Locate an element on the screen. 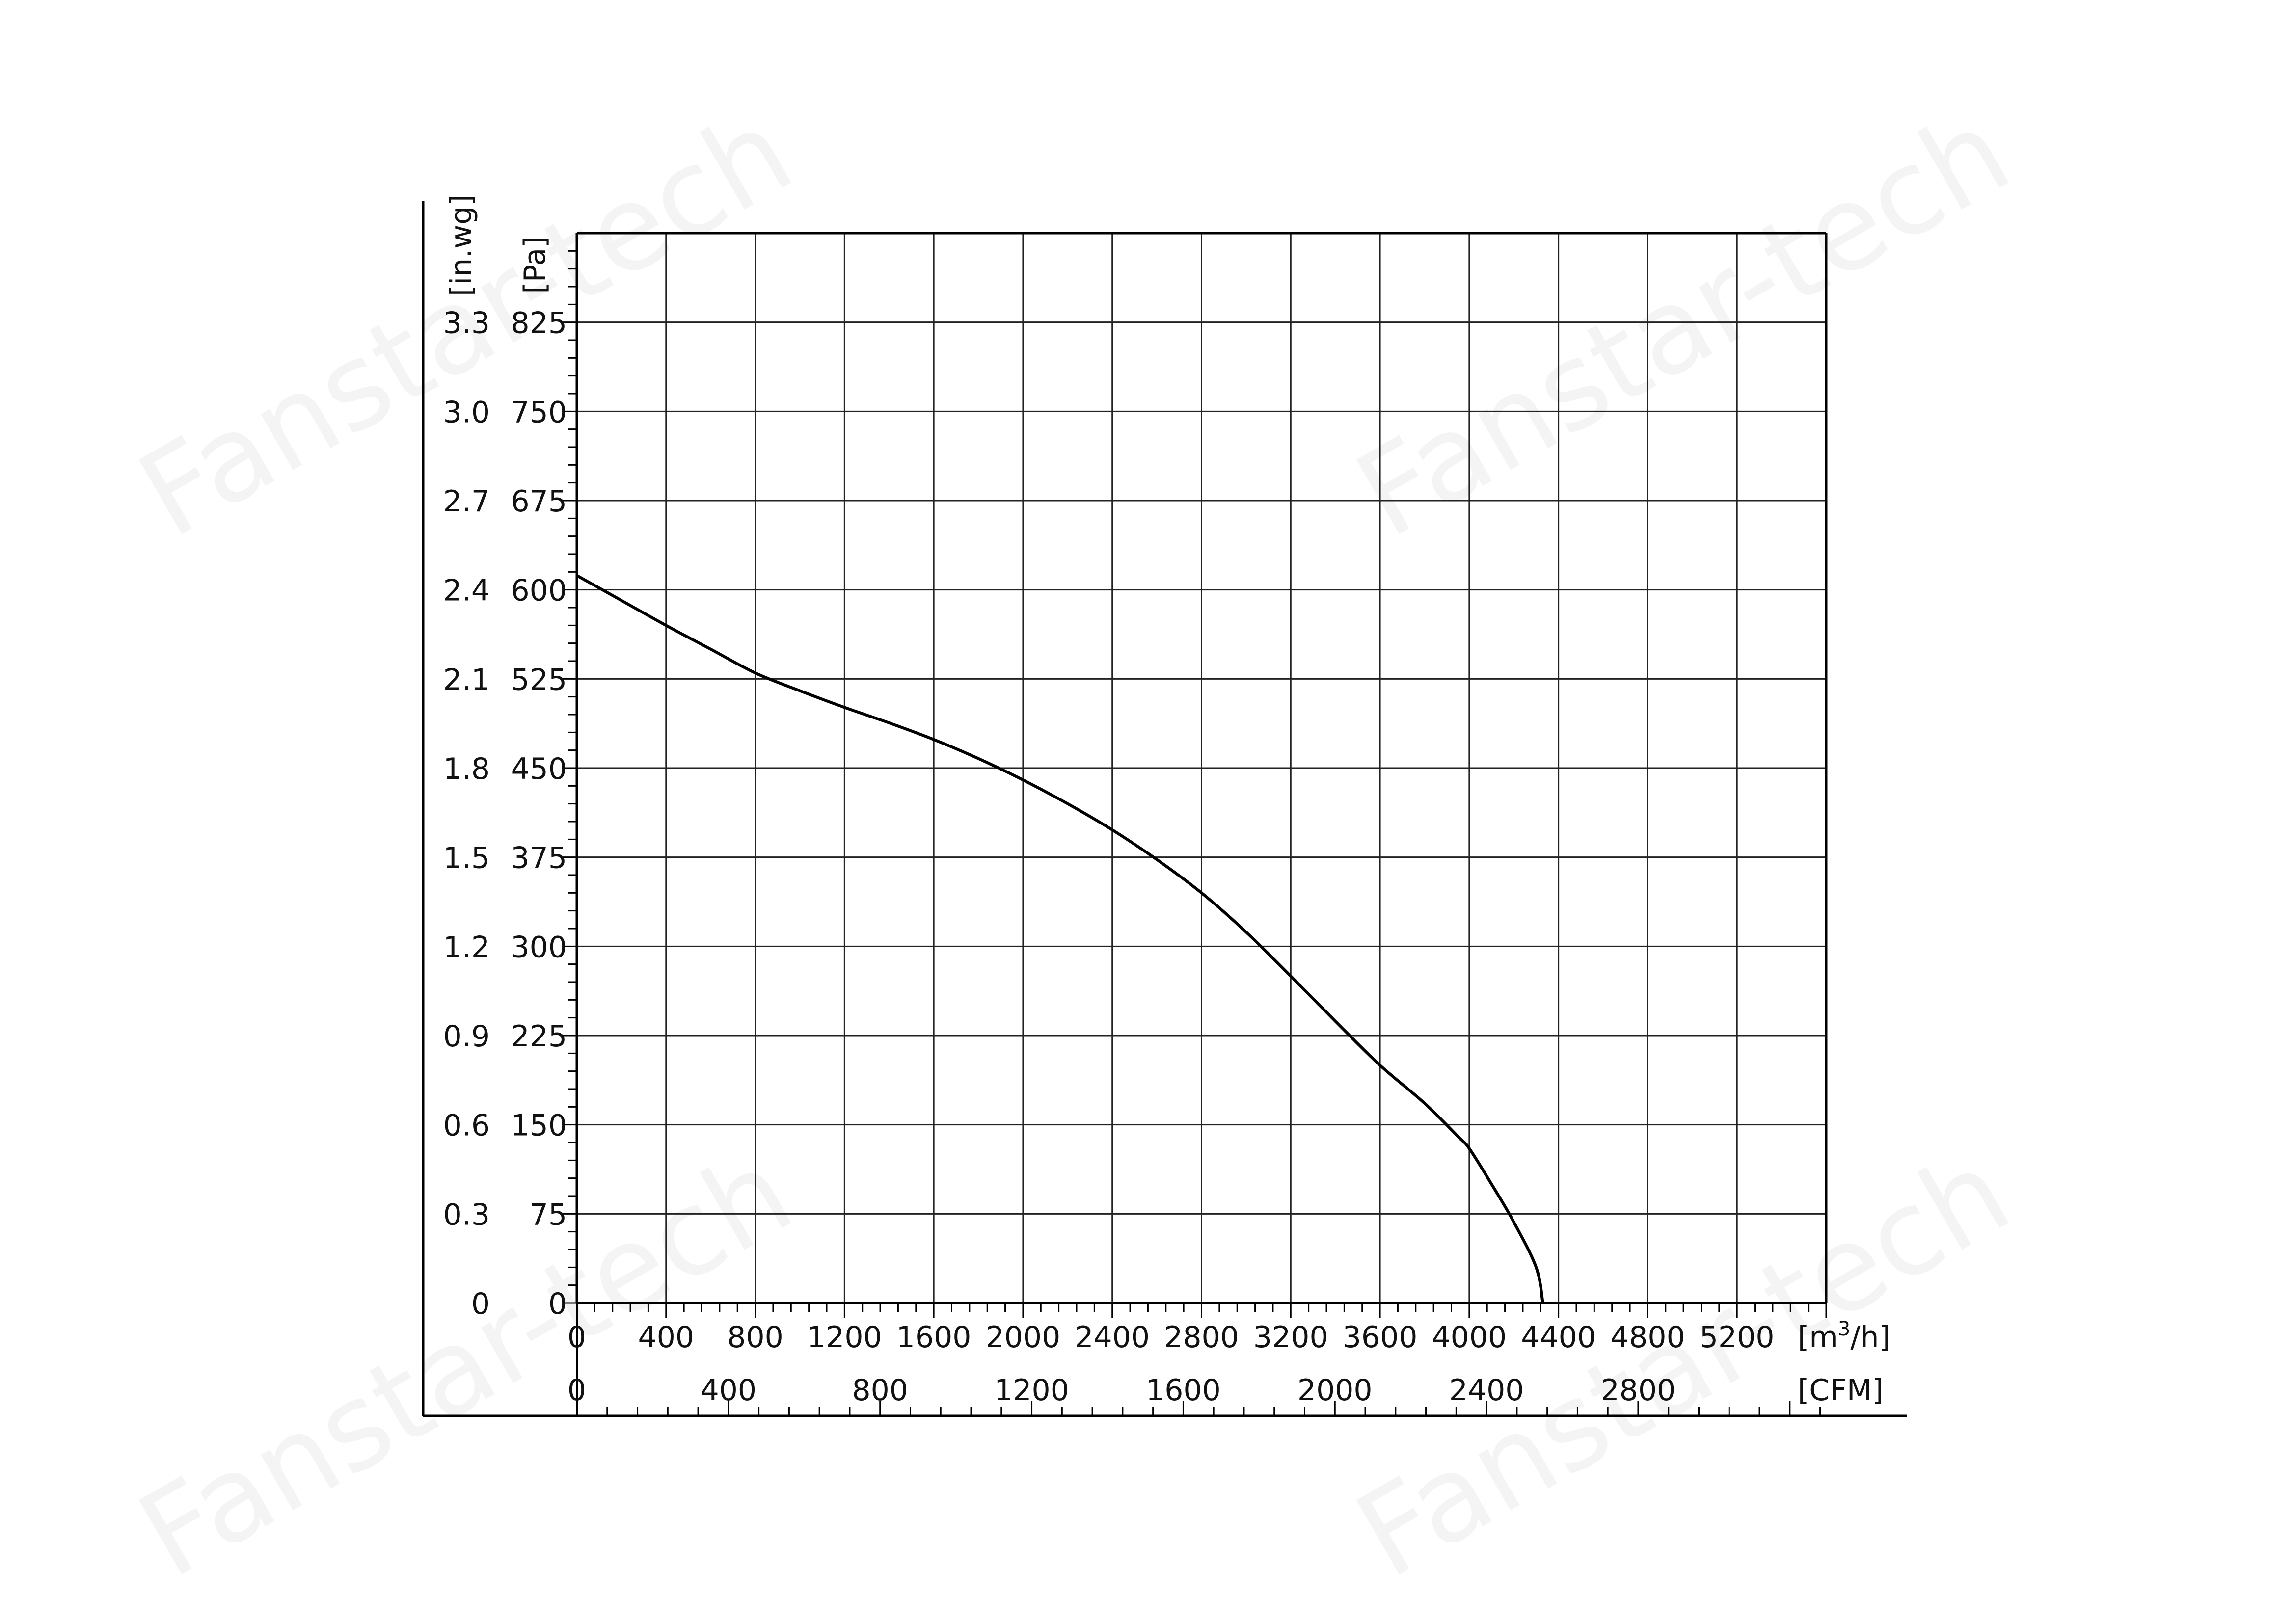 The width and height of the screenshot is (2296, 1622). x-unit-tail: /h] is located at coordinates (1870, 1337).